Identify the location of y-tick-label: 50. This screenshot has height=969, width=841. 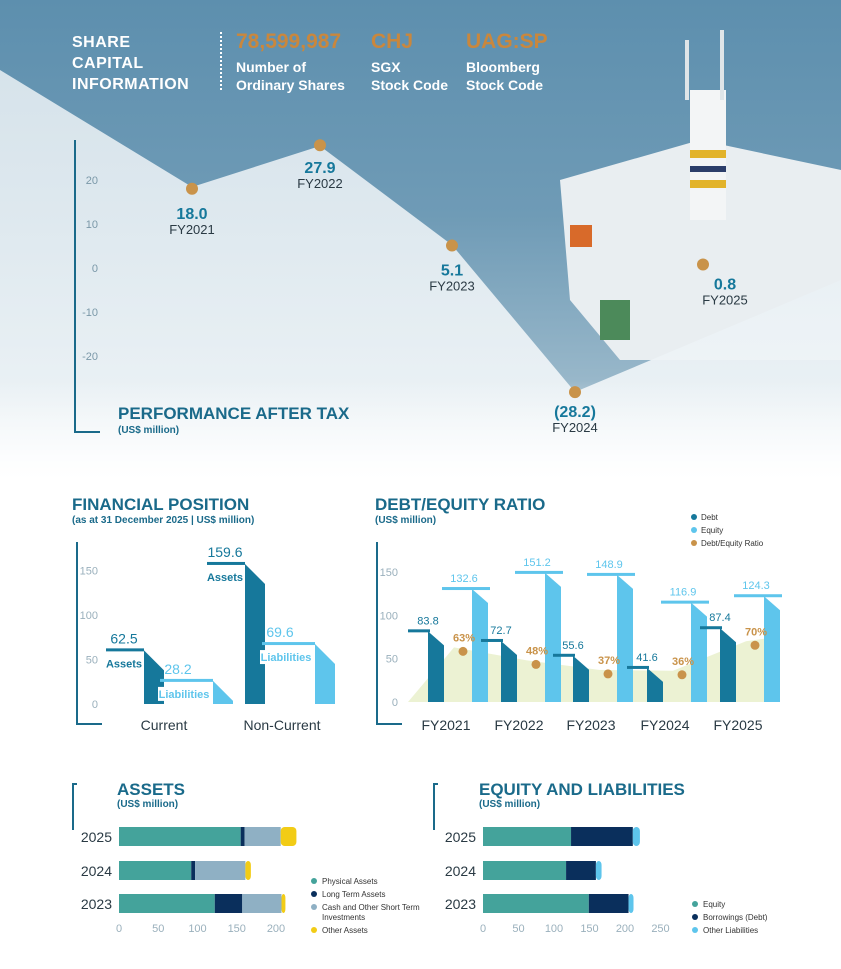
(92, 661).